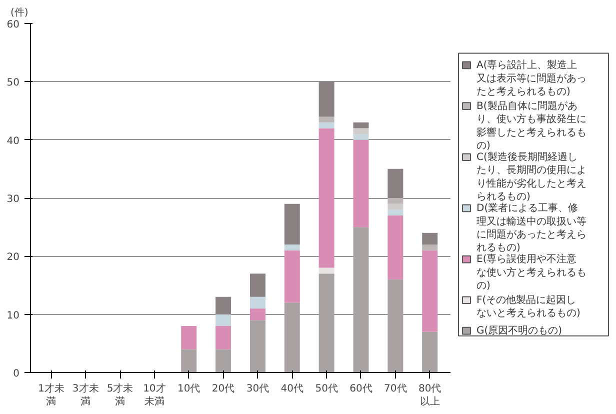 The height and width of the screenshot is (414, 616). What do you see at coordinates (120, 395) in the screenshot?
I see `x-tick-label: 5才未満` at bounding box center [120, 395].